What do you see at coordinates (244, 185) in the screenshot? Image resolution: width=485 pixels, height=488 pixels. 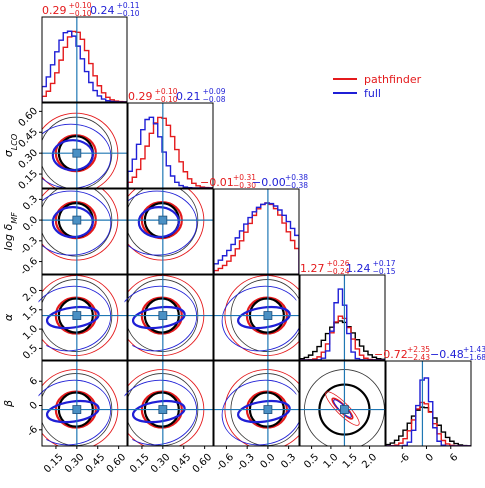 I see `summary-minus: −0.30` at bounding box center [244, 185].